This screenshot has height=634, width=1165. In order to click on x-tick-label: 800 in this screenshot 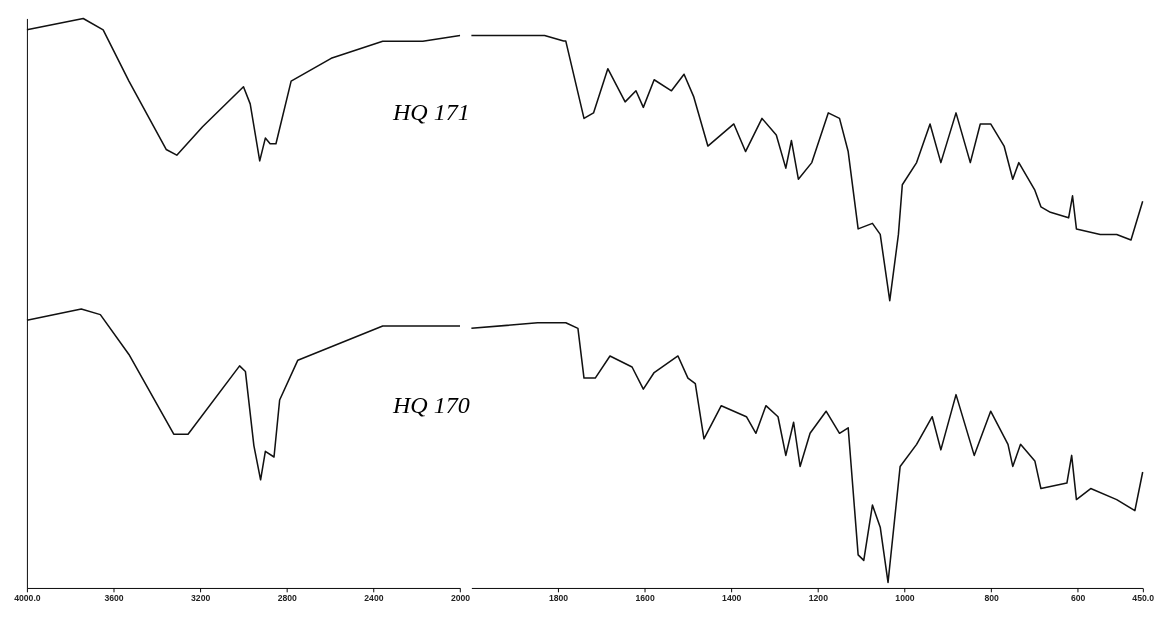, I will do `click(991, 597)`.